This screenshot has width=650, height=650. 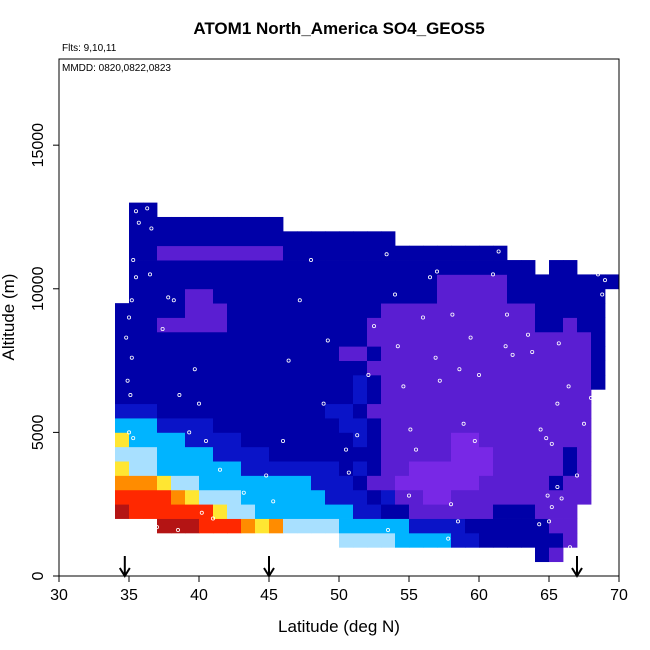 I want to click on y-tick-label: 10000, so click(x=38, y=288).